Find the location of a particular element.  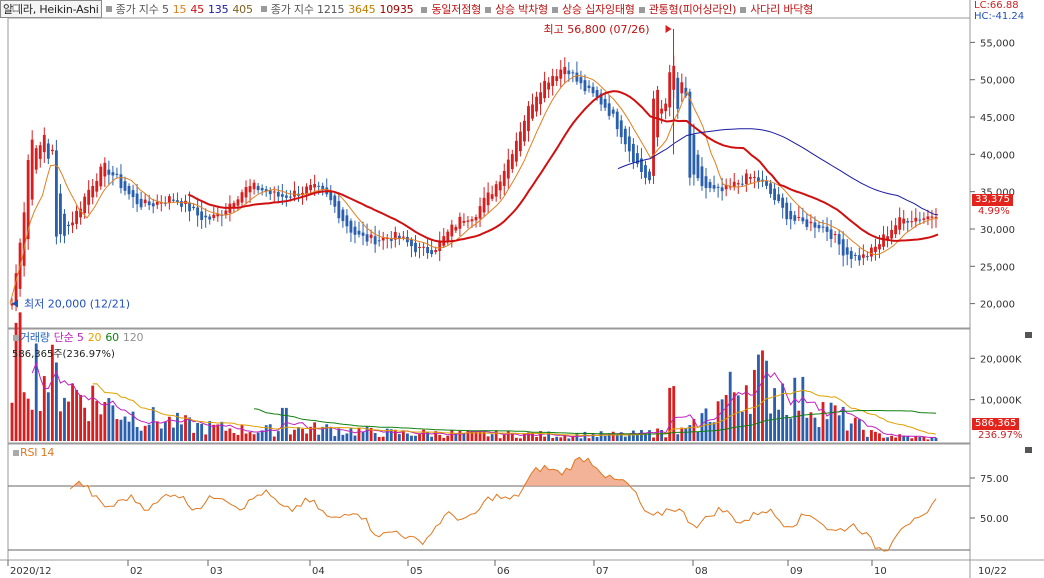

rsi-toggle-icon is located at coordinates (16, 453).